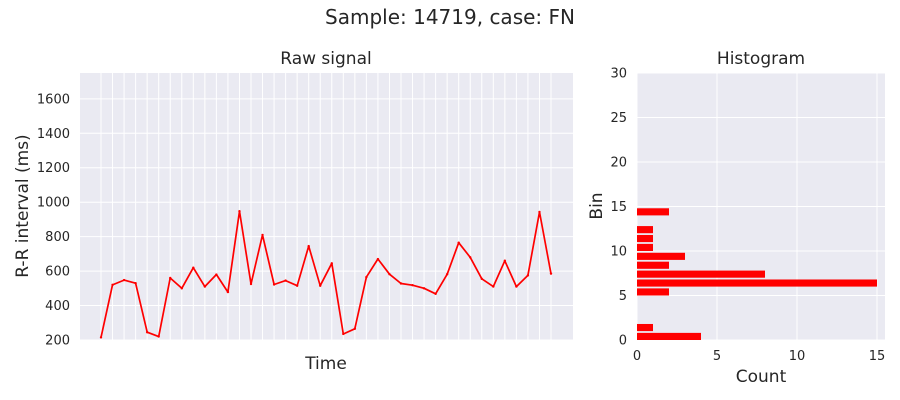 Image resolution: width=900 pixels, height=400 pixels. Describe the element at coordinates (597, 205) in the screenshot. I see `histogram-y-label: Bin` at that location.